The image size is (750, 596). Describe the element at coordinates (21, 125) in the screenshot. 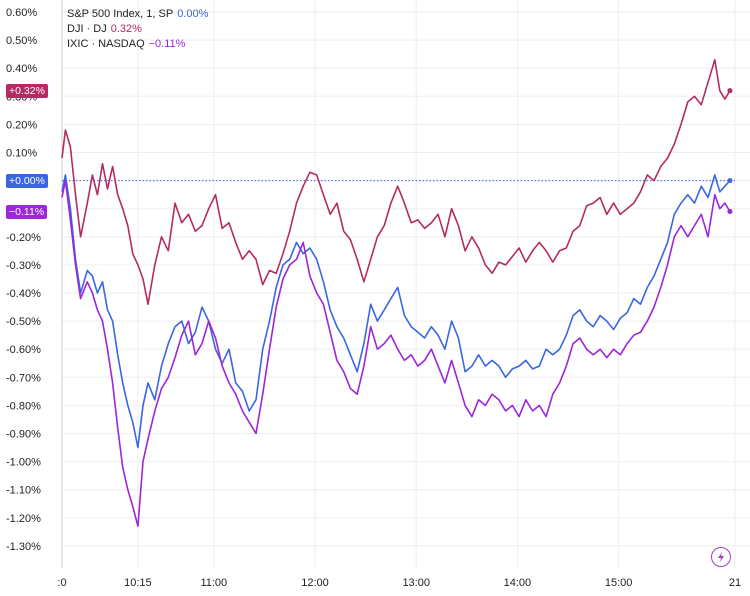

I see `y-tick-label: 0.20%` at that location.